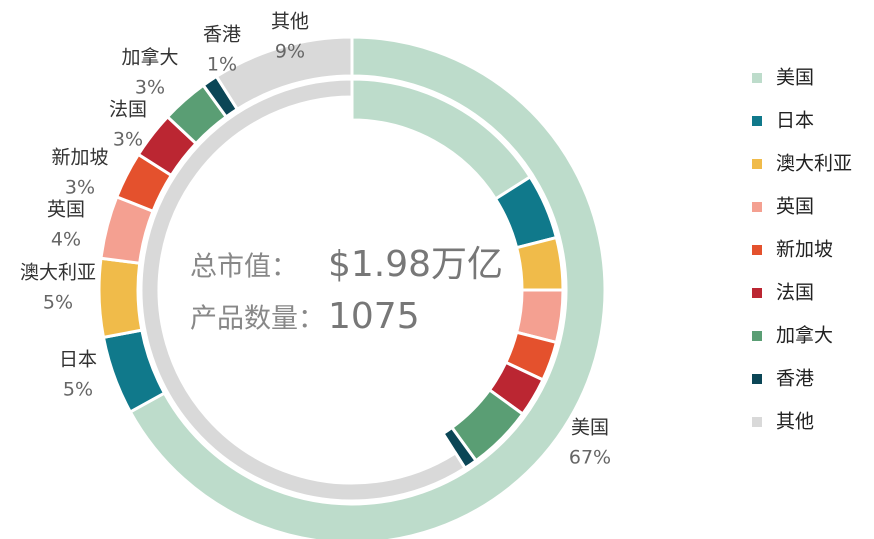 The height and width of the screenshot is (539, 874). Describe the element at coordinates (222, 65) in the screenshot. I see `slice-value: 1%` at that location.